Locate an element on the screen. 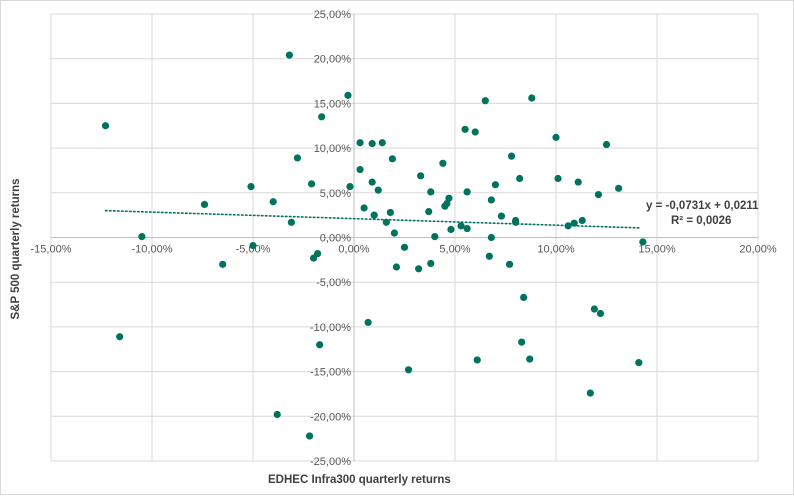  x-tick-label: 5,00% is located at coordinates (454, 250).